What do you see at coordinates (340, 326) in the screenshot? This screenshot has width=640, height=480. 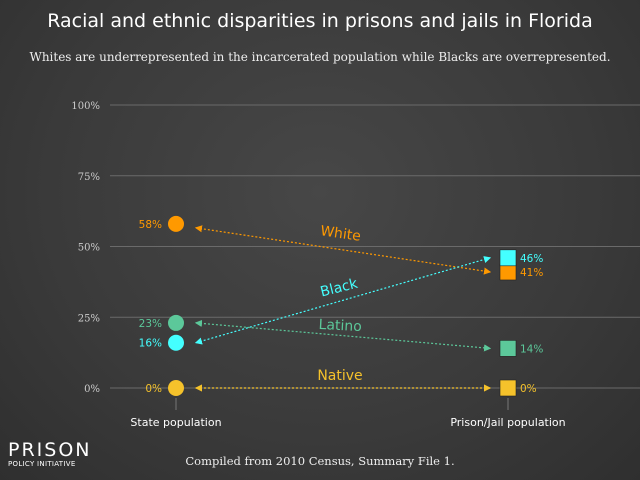 I see `series-label-latino: Latino` at bounding box center [340, 326].